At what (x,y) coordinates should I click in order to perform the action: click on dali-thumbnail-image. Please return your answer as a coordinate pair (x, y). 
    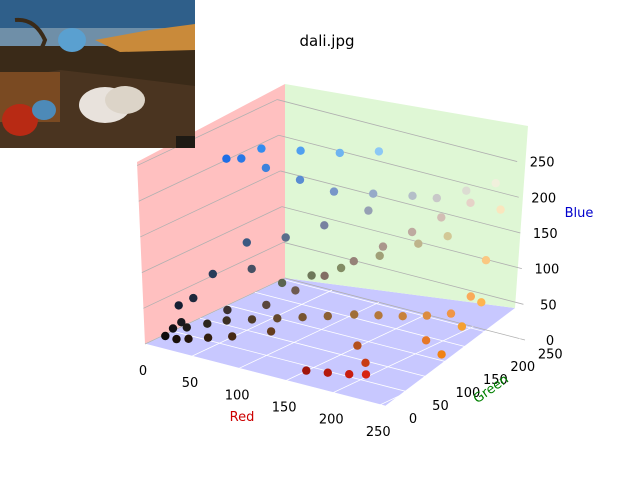
    Looking at the image, I should click on (97, 74).